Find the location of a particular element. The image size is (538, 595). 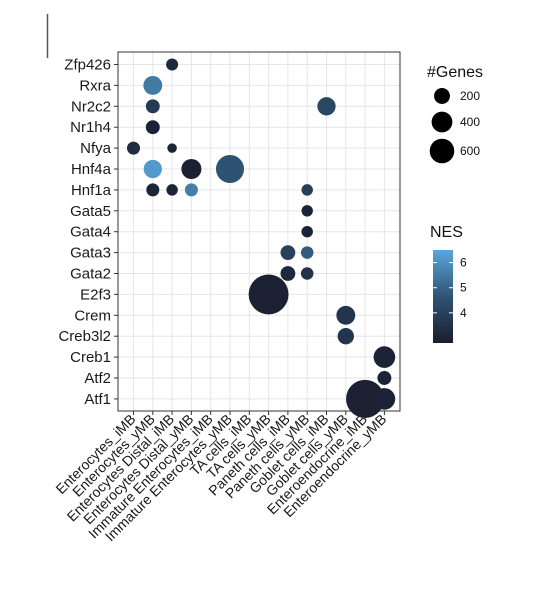

point-zfp426-enterocytes-distal-imb is located at coordinates (172, 64).